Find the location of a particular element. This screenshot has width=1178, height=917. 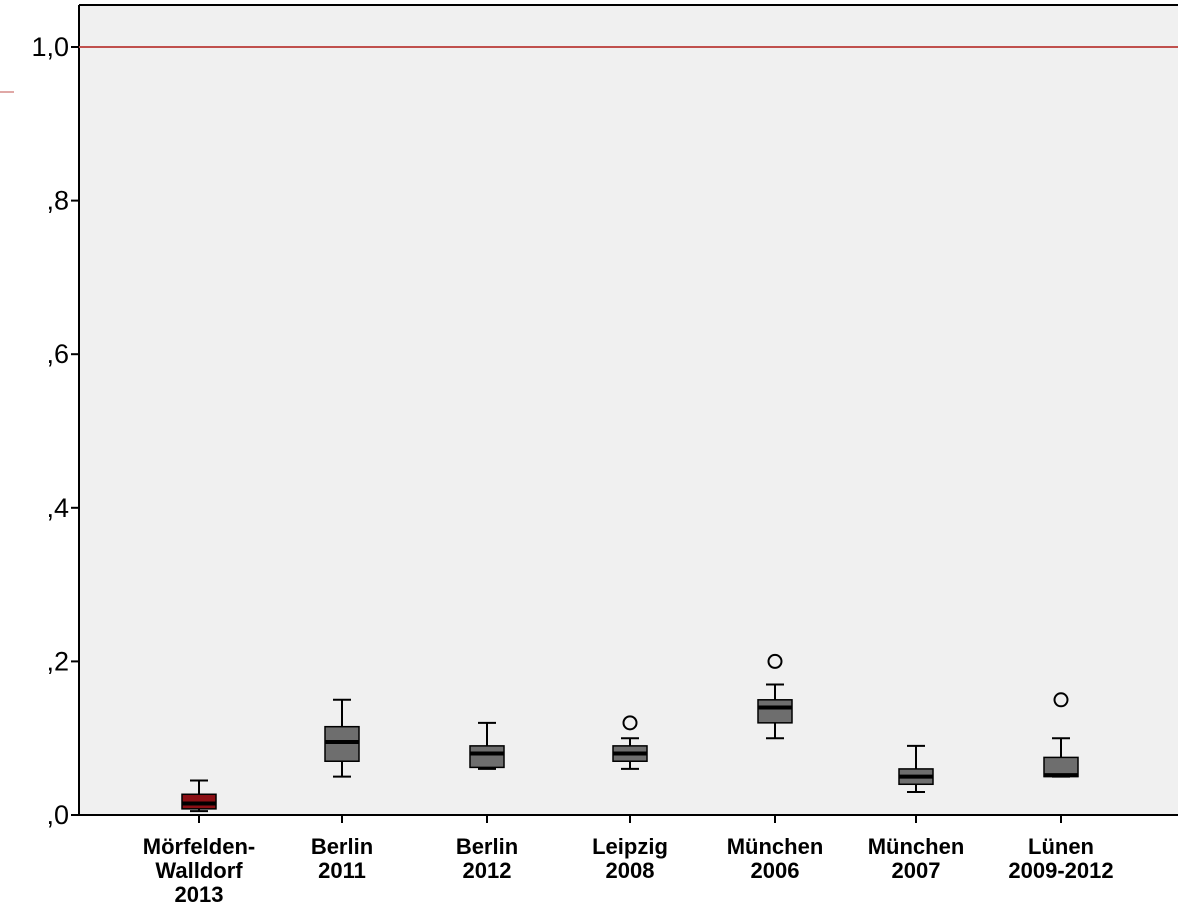

y-tick-label: ,8 is located at coordinates (57, 201).